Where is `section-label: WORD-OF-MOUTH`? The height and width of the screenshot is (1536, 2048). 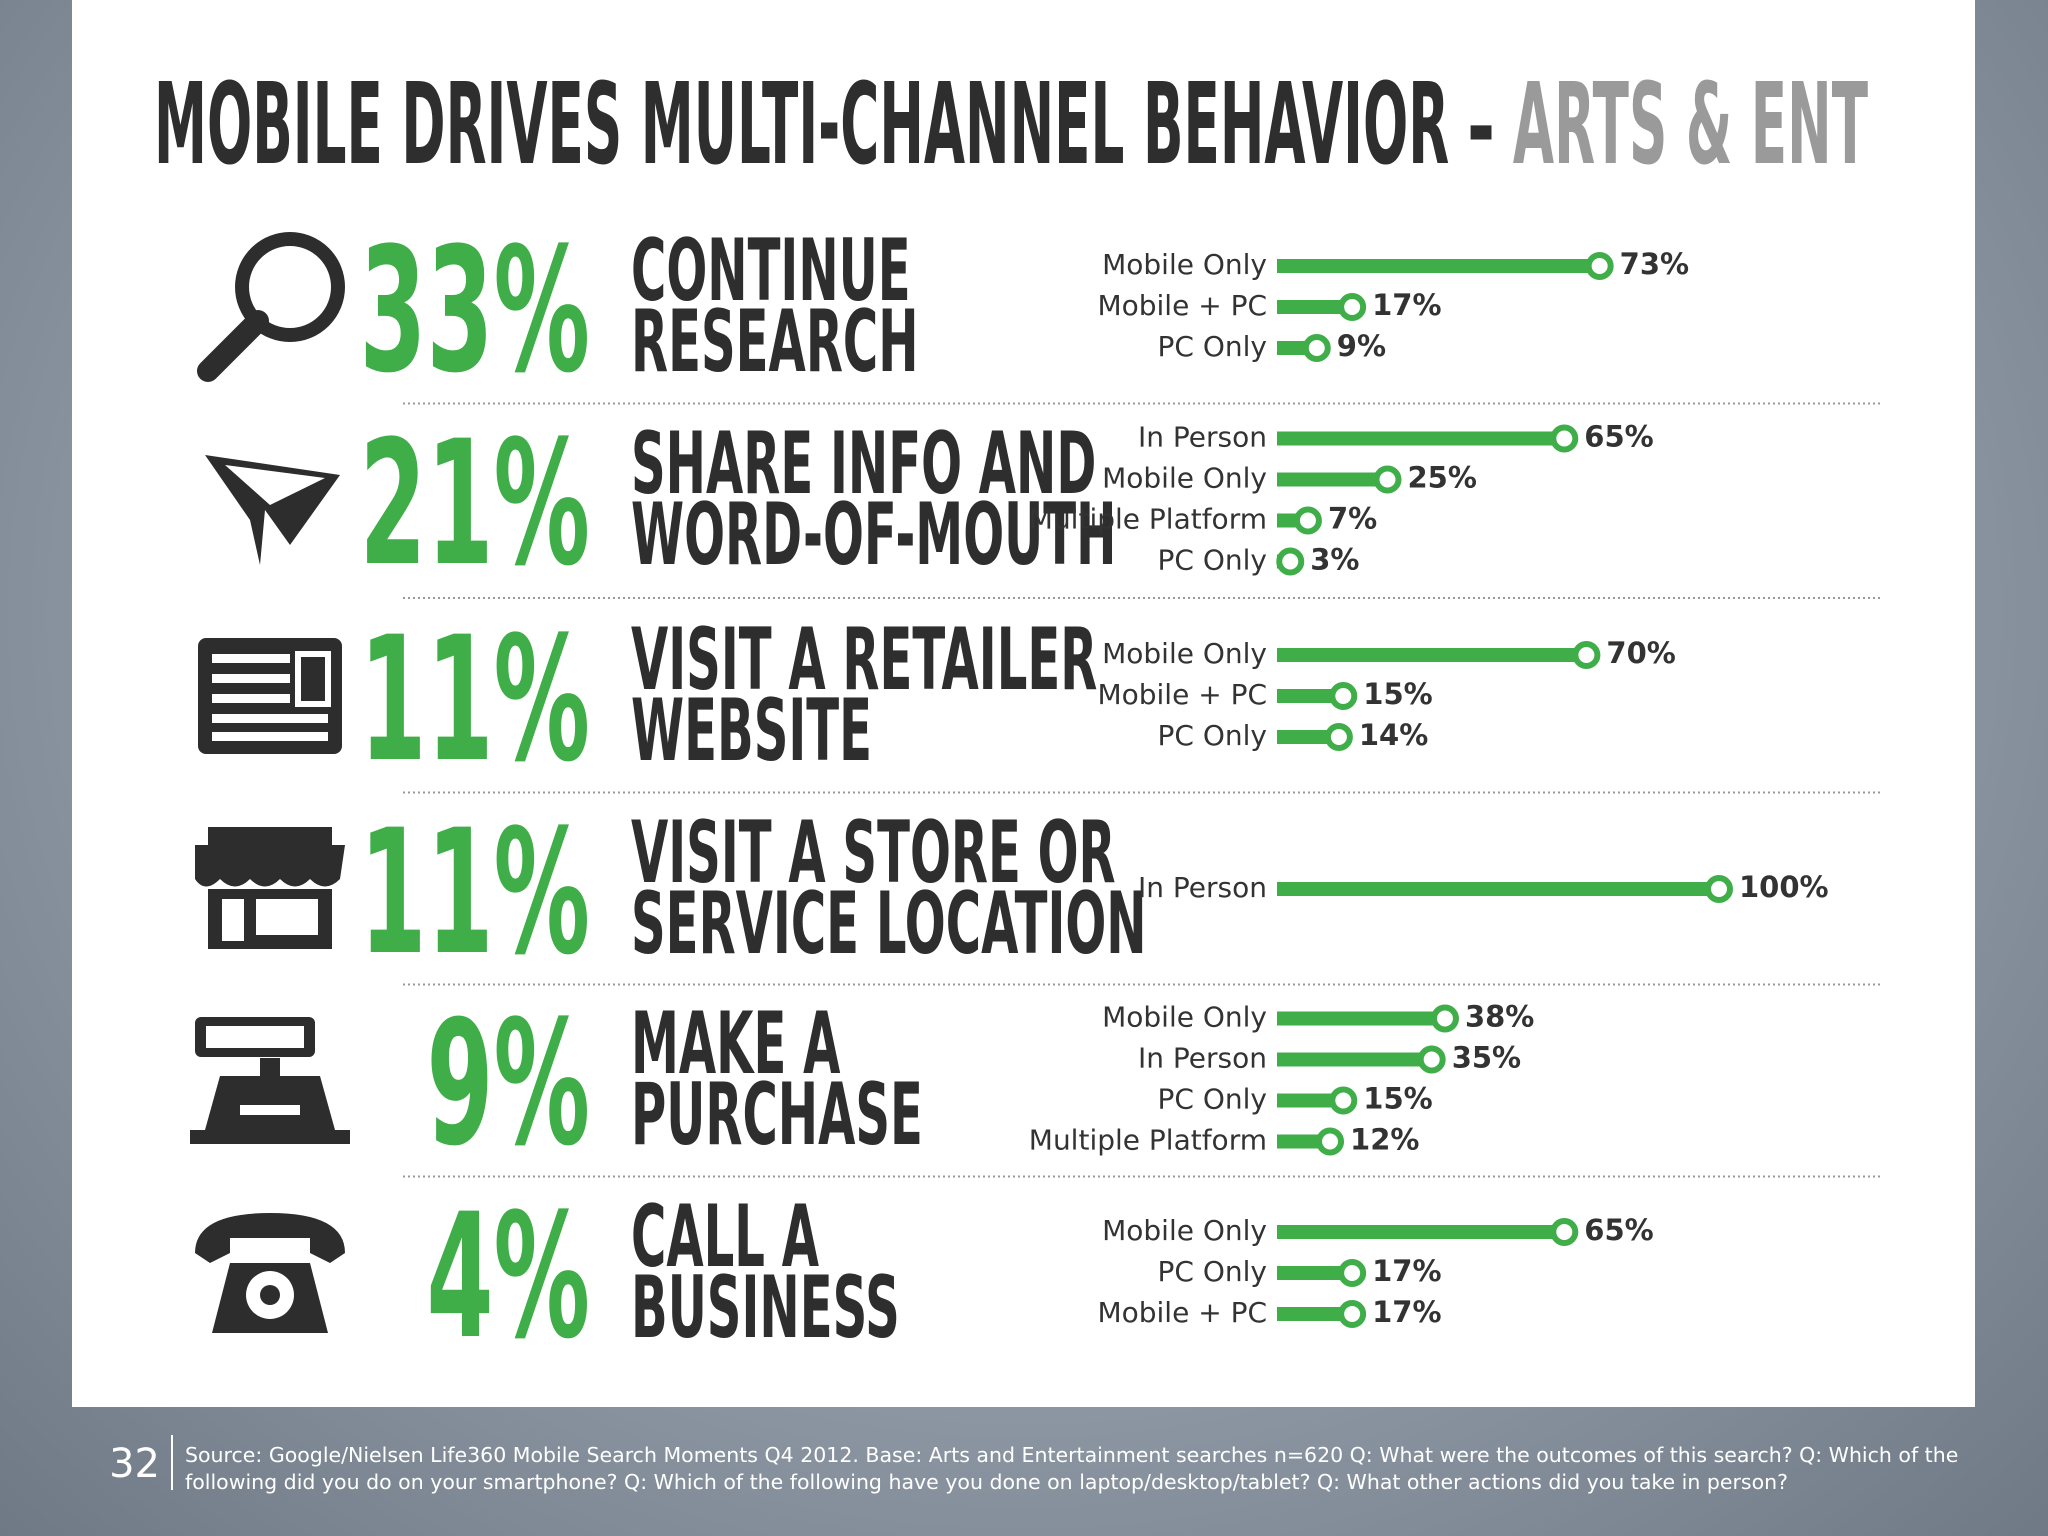 section-label: WORD-OF-MOUTH is located at coordinates (873, 535).